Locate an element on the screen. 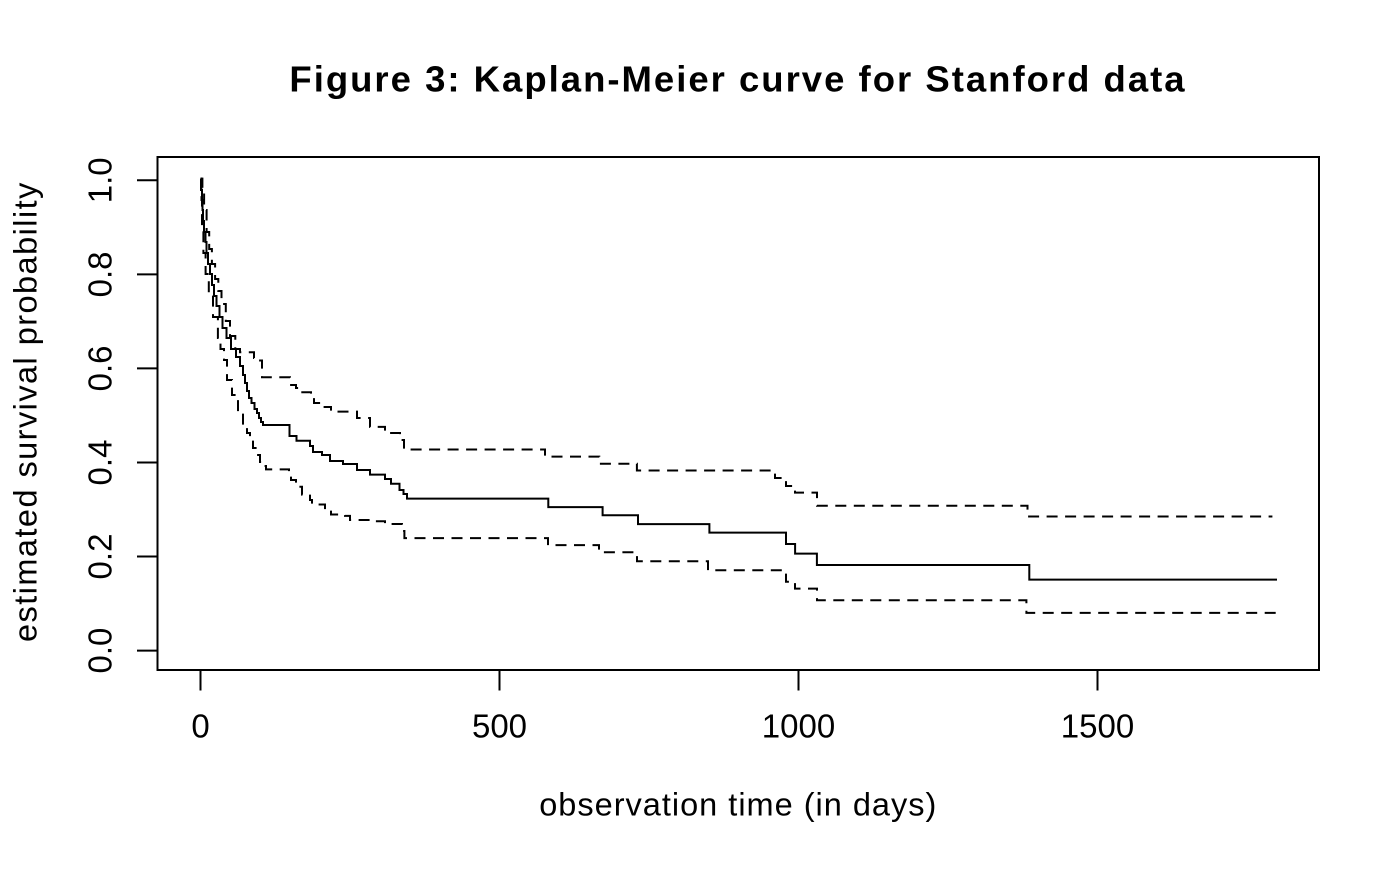 The height and width of the screenshot is (871, 1400). svg-text: 0 is located at coordinates (200, 726).